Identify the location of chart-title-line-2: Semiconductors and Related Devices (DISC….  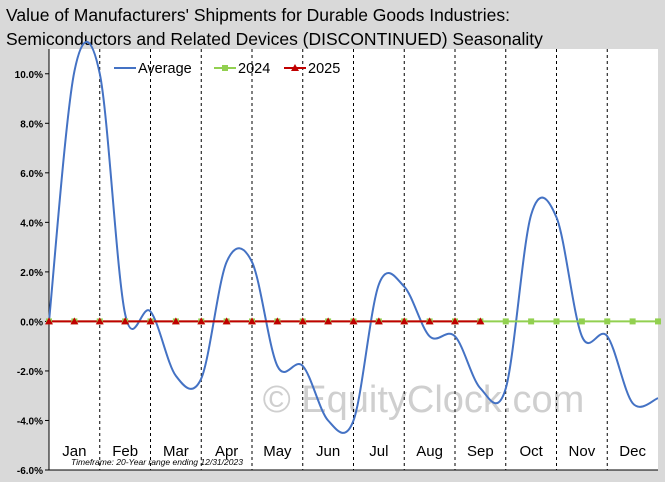
(274, 39).